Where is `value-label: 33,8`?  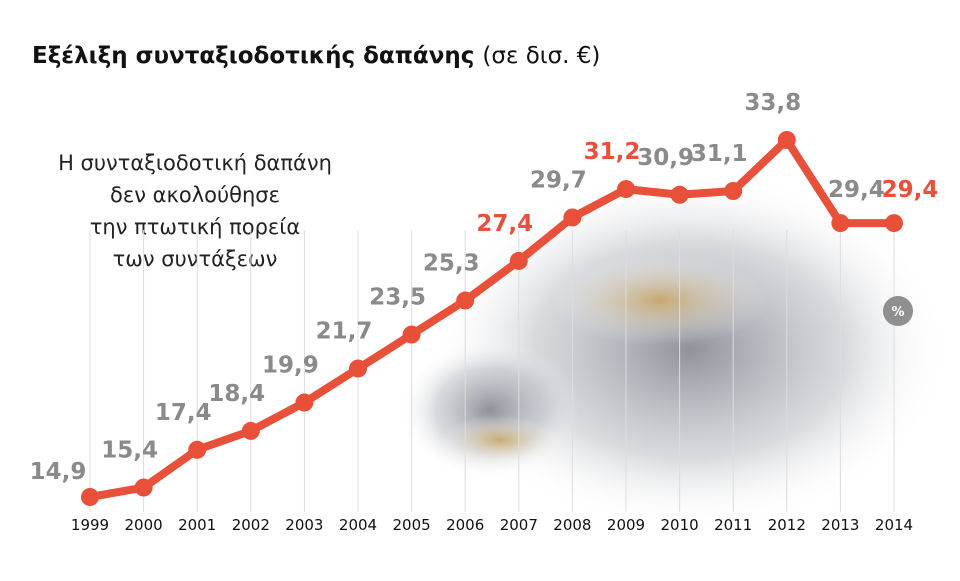 value-label: 33,8 is located at coordinates (772, 103).